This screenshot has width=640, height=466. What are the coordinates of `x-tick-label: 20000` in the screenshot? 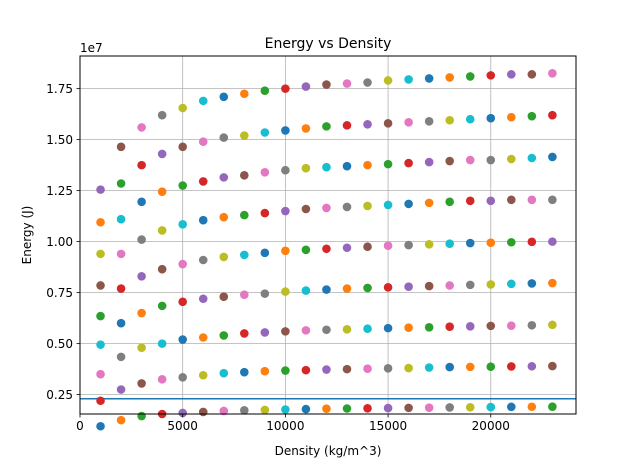 It's located at (491, 426).